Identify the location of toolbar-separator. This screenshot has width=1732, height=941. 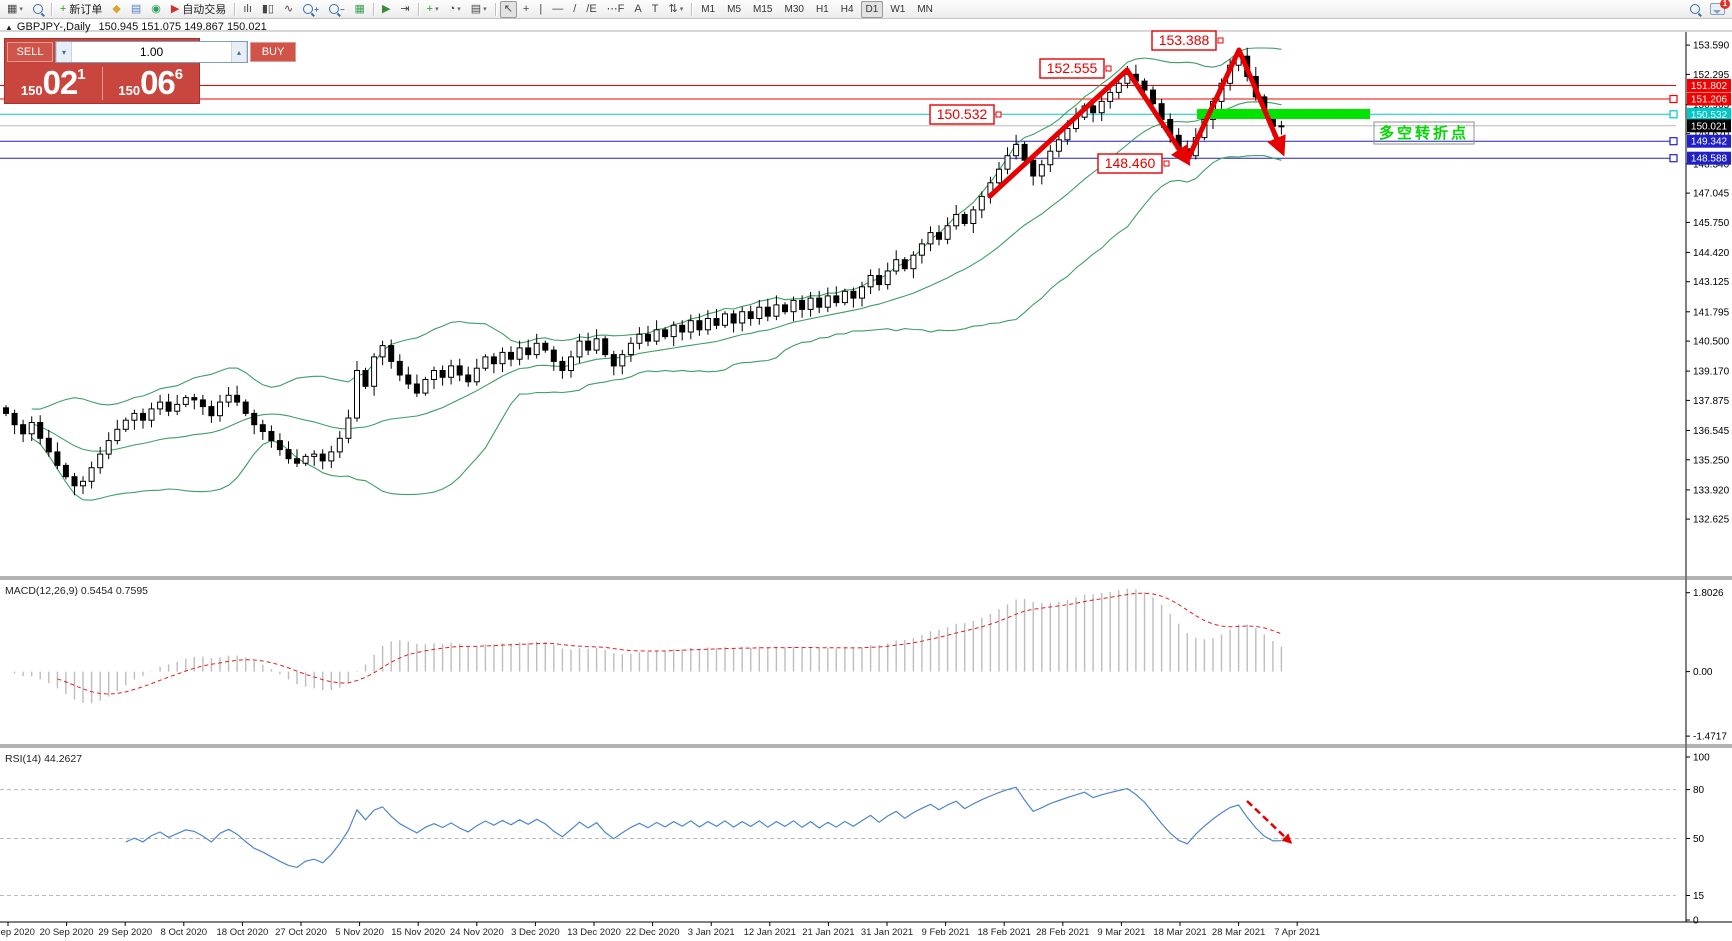
(51, 9).